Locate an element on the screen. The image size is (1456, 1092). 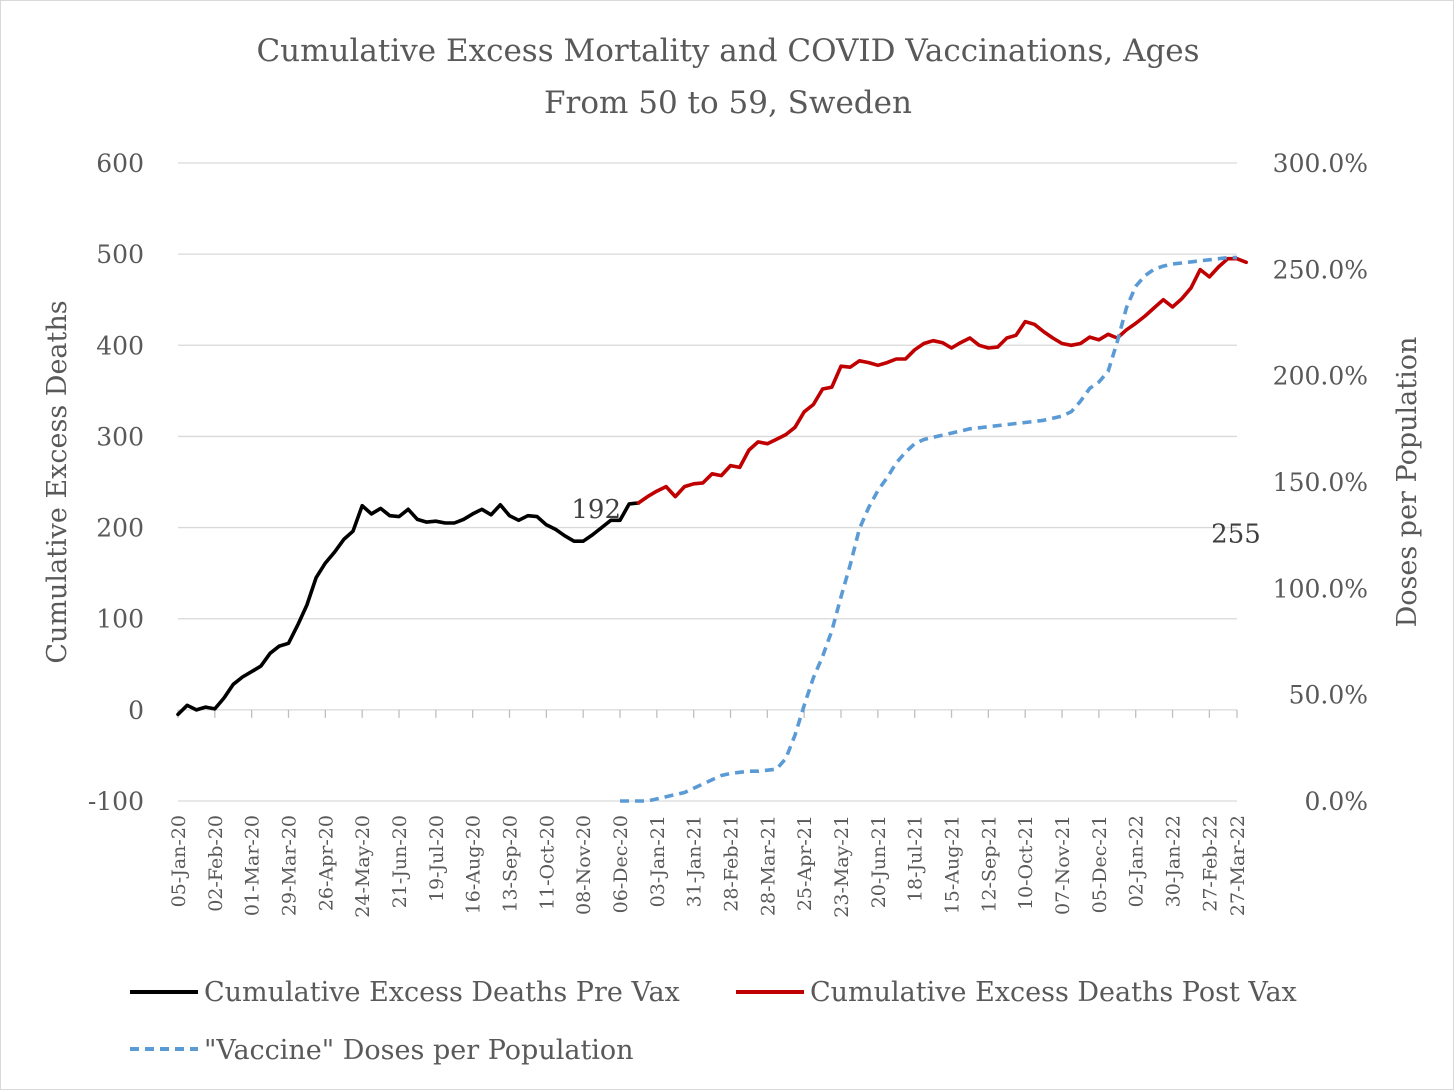
x-tick-label: 19-Jul-20 is located at coordinates (437, 858).